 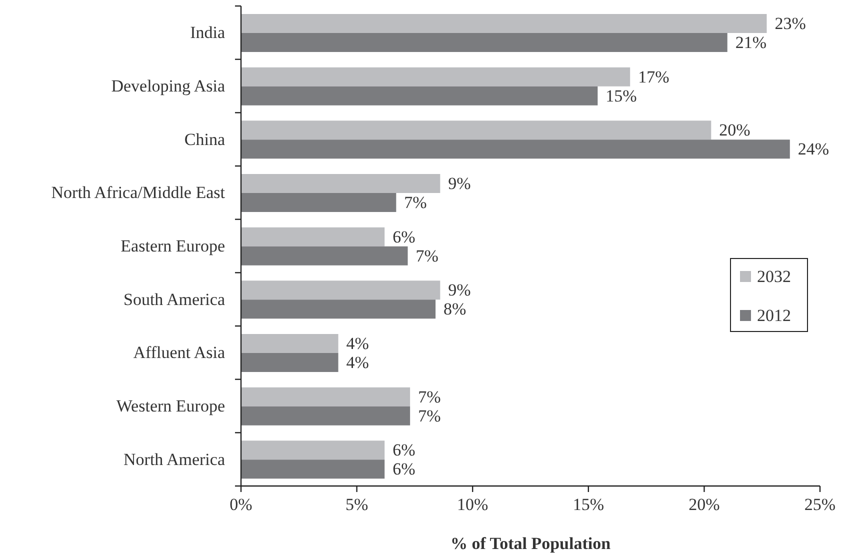 What do you see at coordinates (356, 504) in the screenshot?
I see `x-tick-label: 5%` at bounding box center [356, 504].